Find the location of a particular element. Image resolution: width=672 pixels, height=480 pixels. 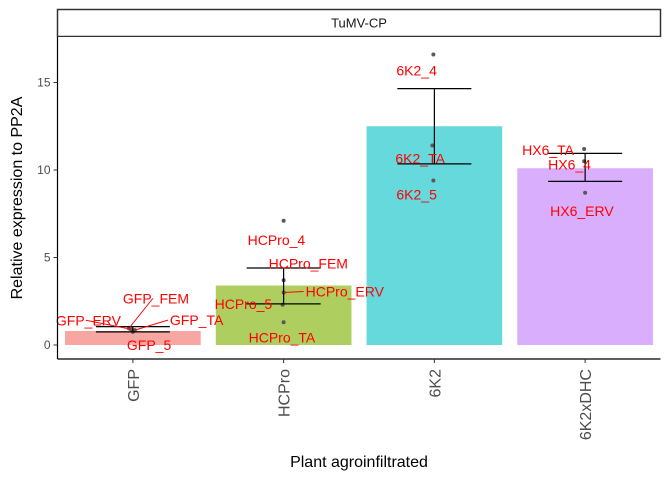

y-tick-label: 10 is located at coordinates (44, 170).